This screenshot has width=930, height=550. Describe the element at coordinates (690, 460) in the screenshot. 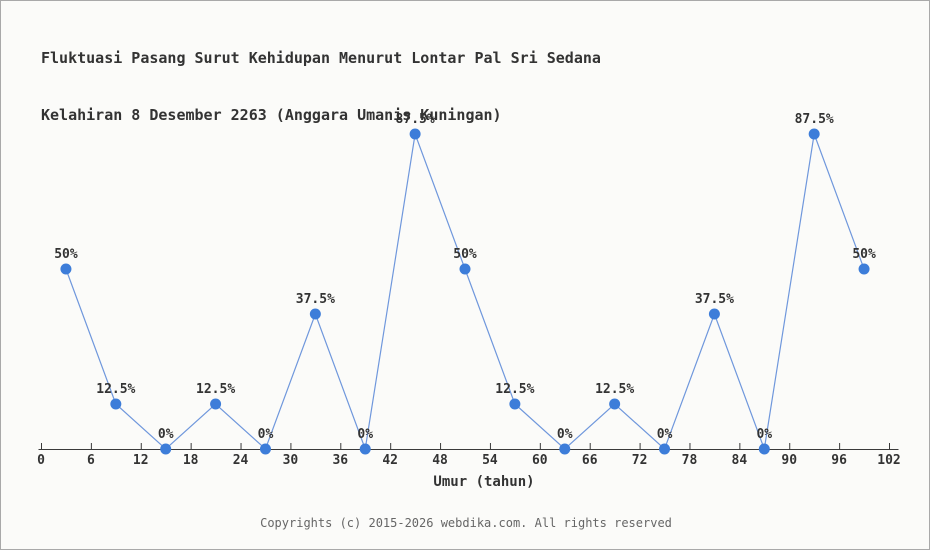

I see `x-axis-tick-label: 78` at that location.